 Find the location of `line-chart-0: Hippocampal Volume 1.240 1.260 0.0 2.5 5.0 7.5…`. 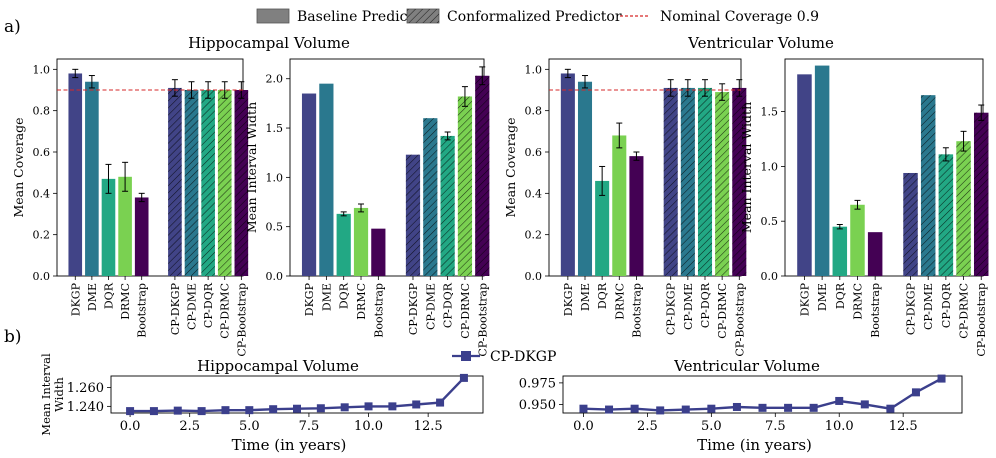

line-chart-0: Hippocampal Volume 1.240 1.260 0.0 2.5 5.0 7.5… is located at coordinates (261, 403).